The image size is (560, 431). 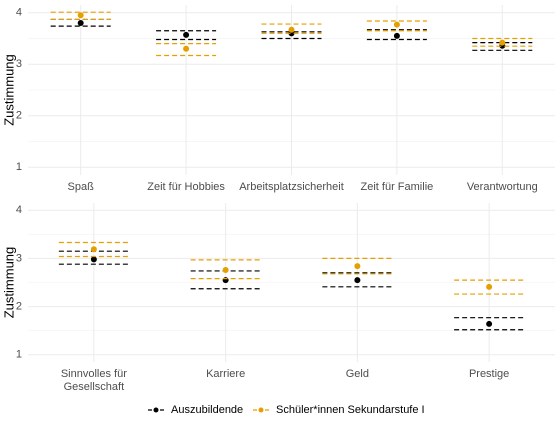 What do you see at coordinates (207, 410) in the screenshot?
I see `legend-label: Auszubildende` at bounding box center [207, 410].